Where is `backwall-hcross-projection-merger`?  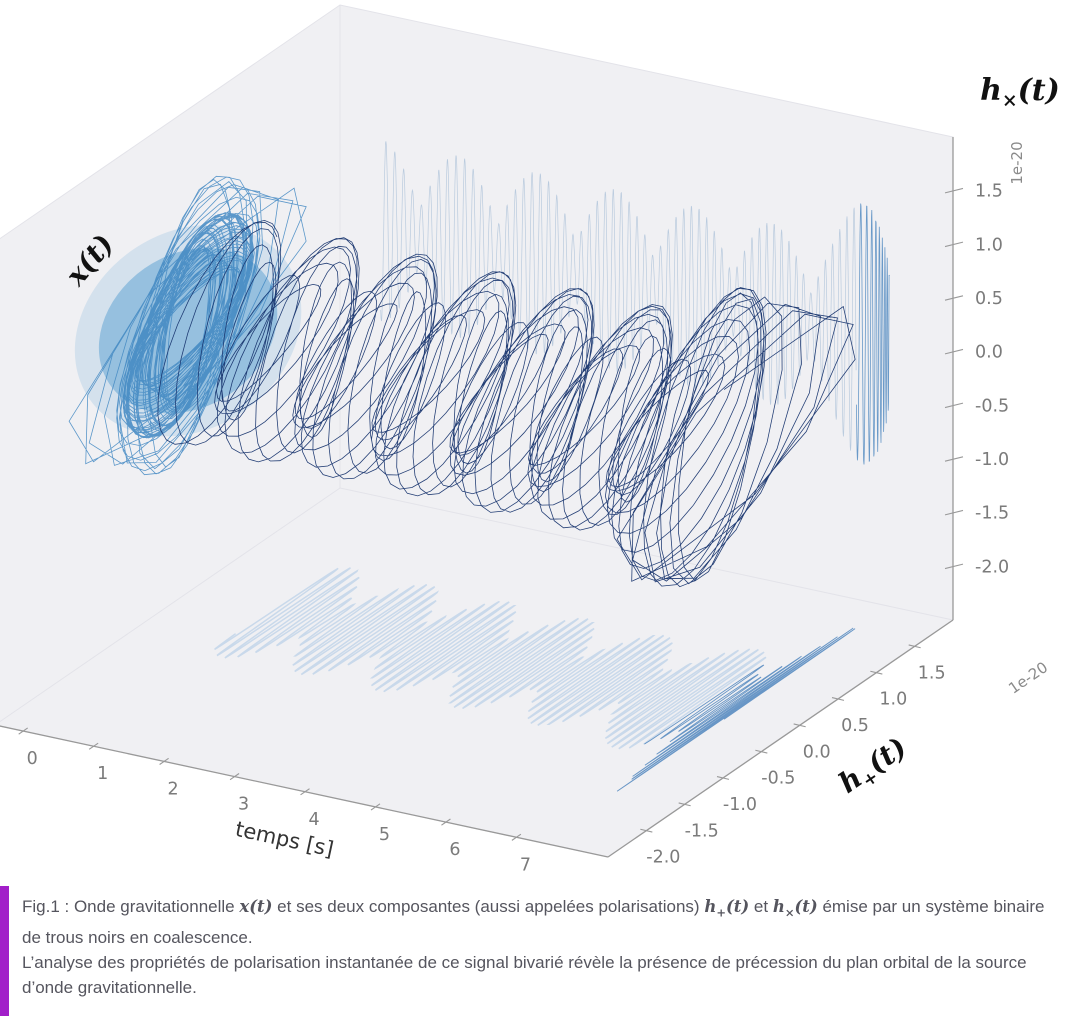 backwall-hcross-projection-merger is located at coordinates (873, 334).